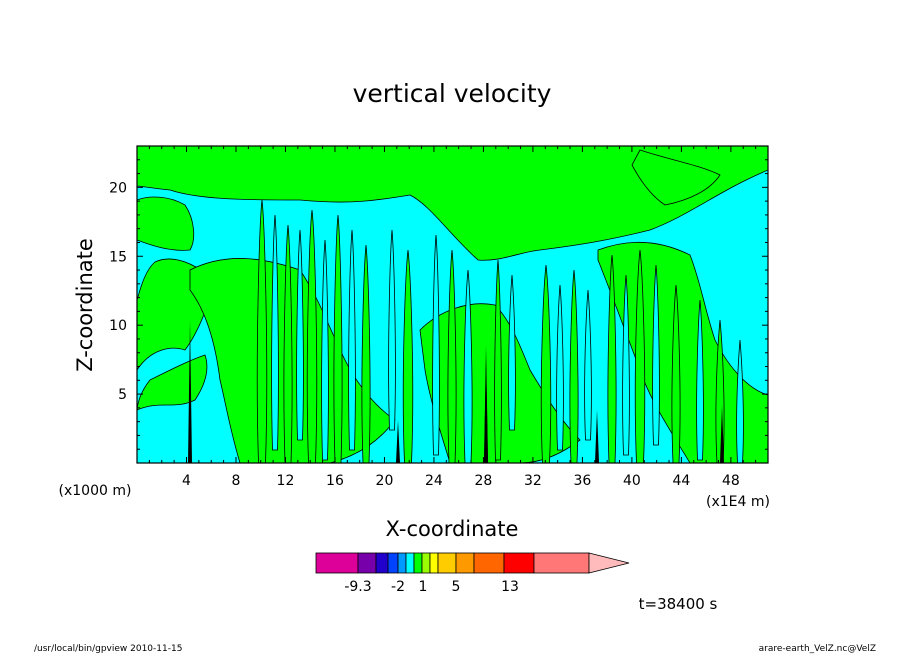 This screenshot has width=904, height=654. Describe the element at coordinates (286, 481) in the screenshot. I see `x-tick-label: 12` at that location.